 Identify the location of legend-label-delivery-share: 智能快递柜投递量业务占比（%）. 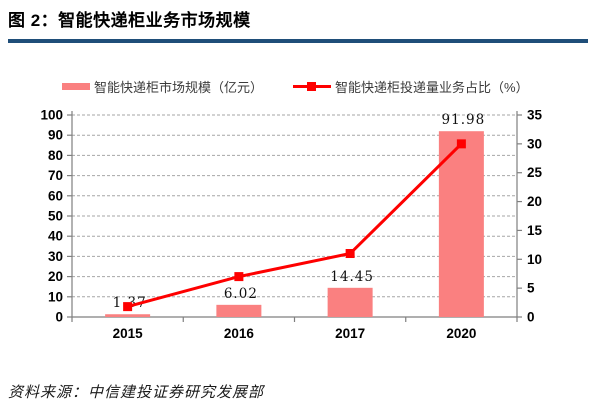
(432, 87).